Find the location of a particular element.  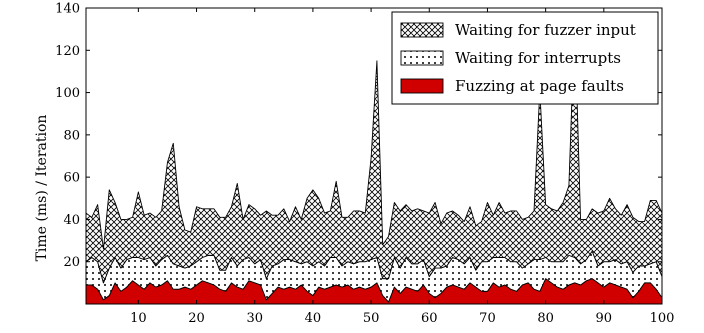

legend-label-waiting-for-interrupts: Waiting for interrupts is located at coordinates (538, 58).